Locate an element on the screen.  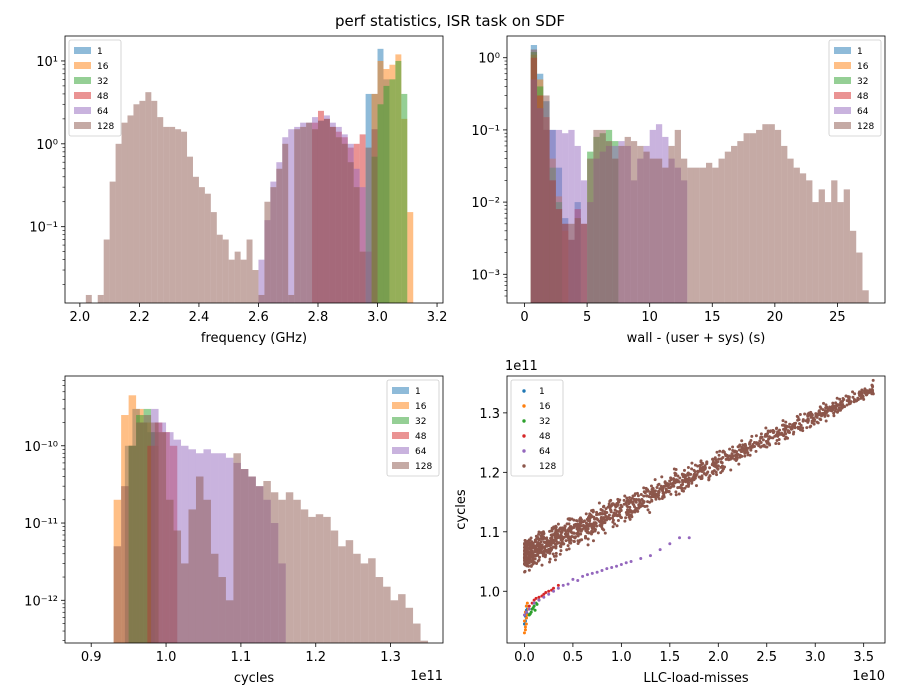
x-tick-label: 2.4 is located at coordinates (199, 317).